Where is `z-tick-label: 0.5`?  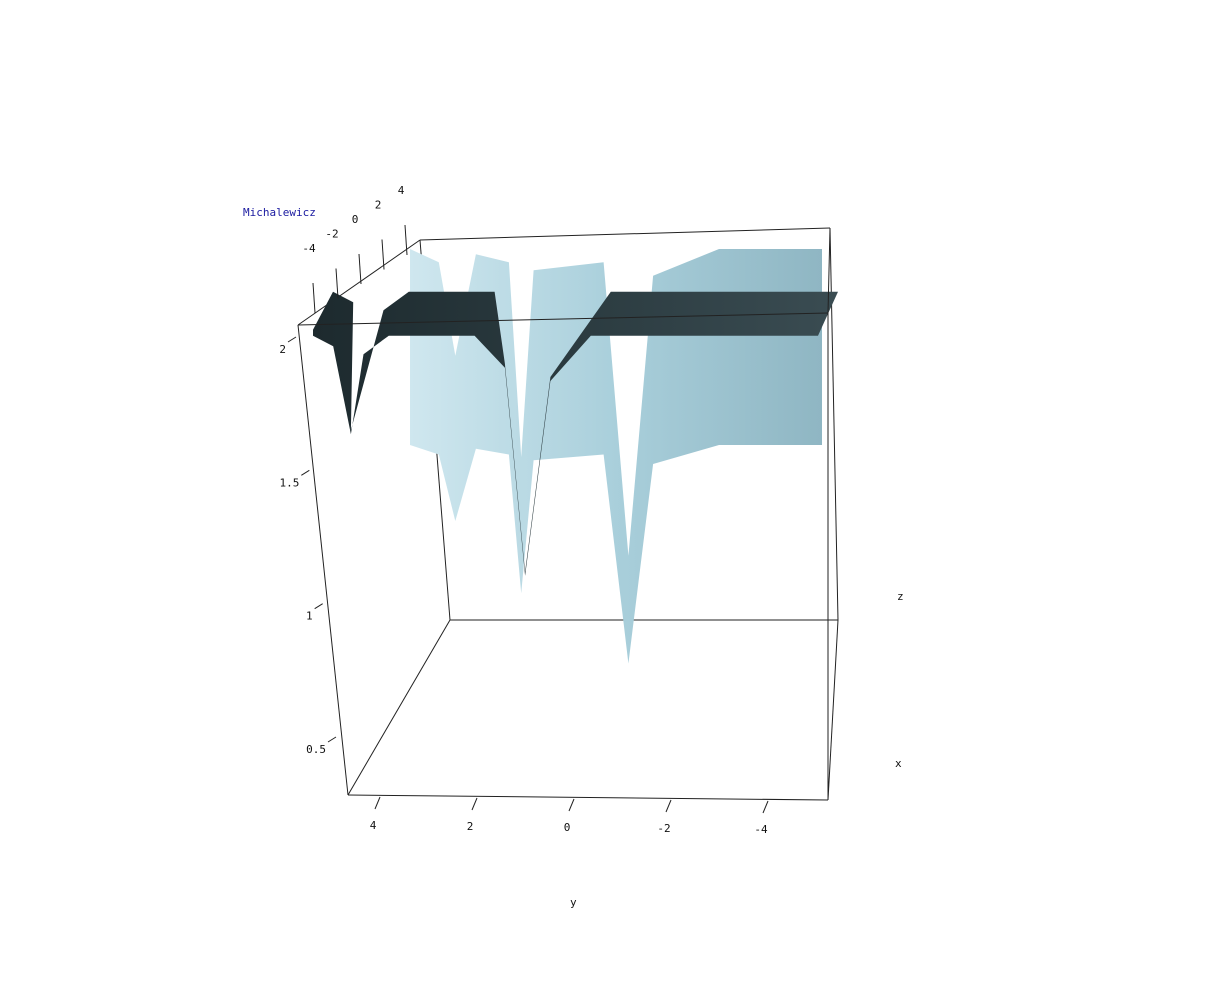 z-tick-label: 0.5 is located at coordinates (316, 749).